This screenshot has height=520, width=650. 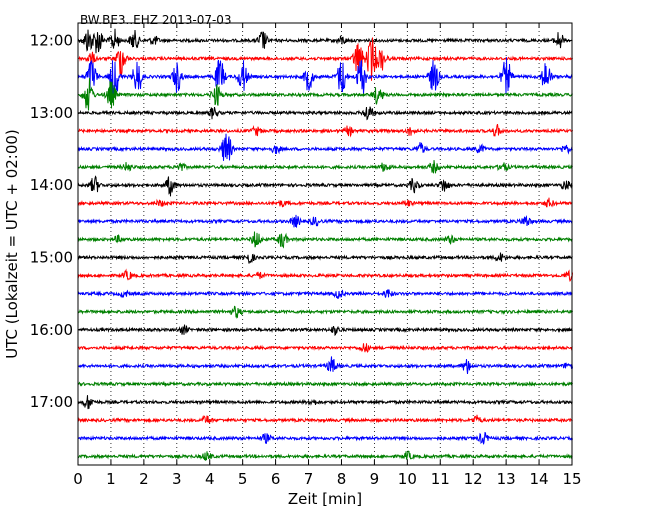 I want to click on y-tick-label: 14:00, so click(x=51, y=185).